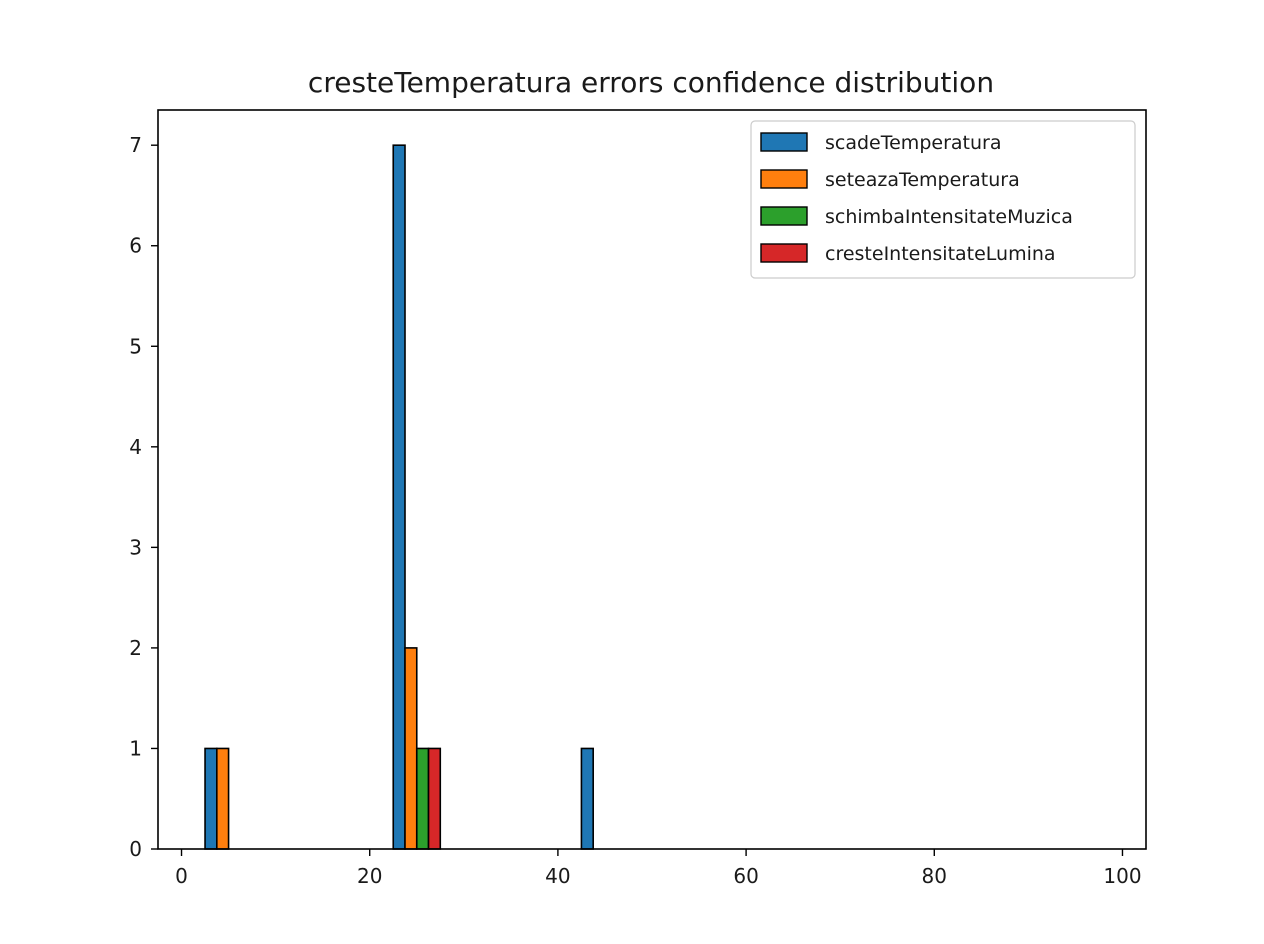 This screenshot has height=944, width=1264. What do you see at coordinates (135, 849) in the screenshot?
I see `y-tick-label: 0` at bounding box center [135, 849].